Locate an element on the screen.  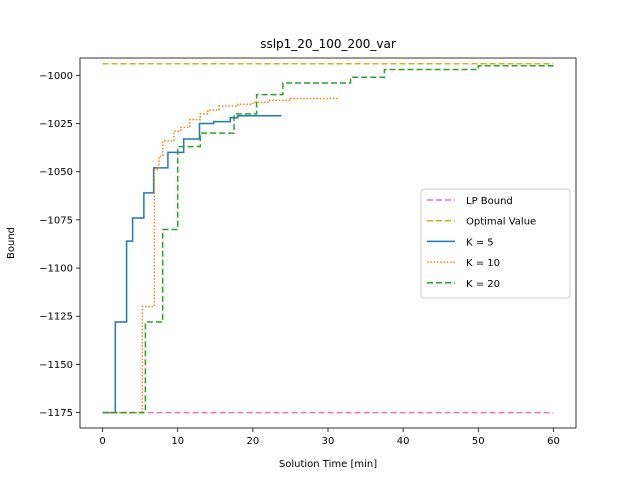
x-tick-label: 50 is located at coordinates (478, 441).